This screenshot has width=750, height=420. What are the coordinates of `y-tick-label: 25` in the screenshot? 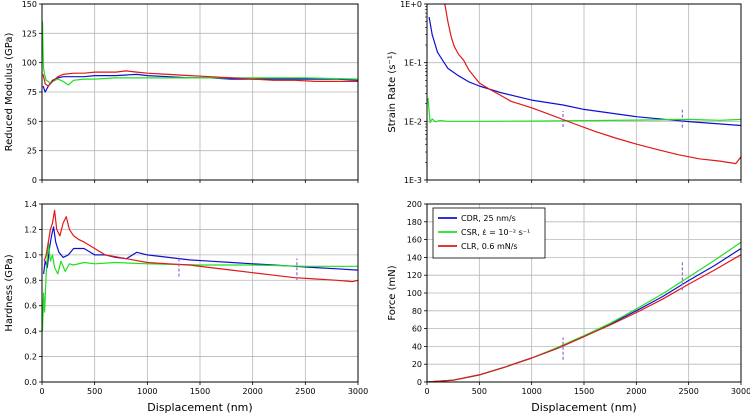 It's located at (32, 151).